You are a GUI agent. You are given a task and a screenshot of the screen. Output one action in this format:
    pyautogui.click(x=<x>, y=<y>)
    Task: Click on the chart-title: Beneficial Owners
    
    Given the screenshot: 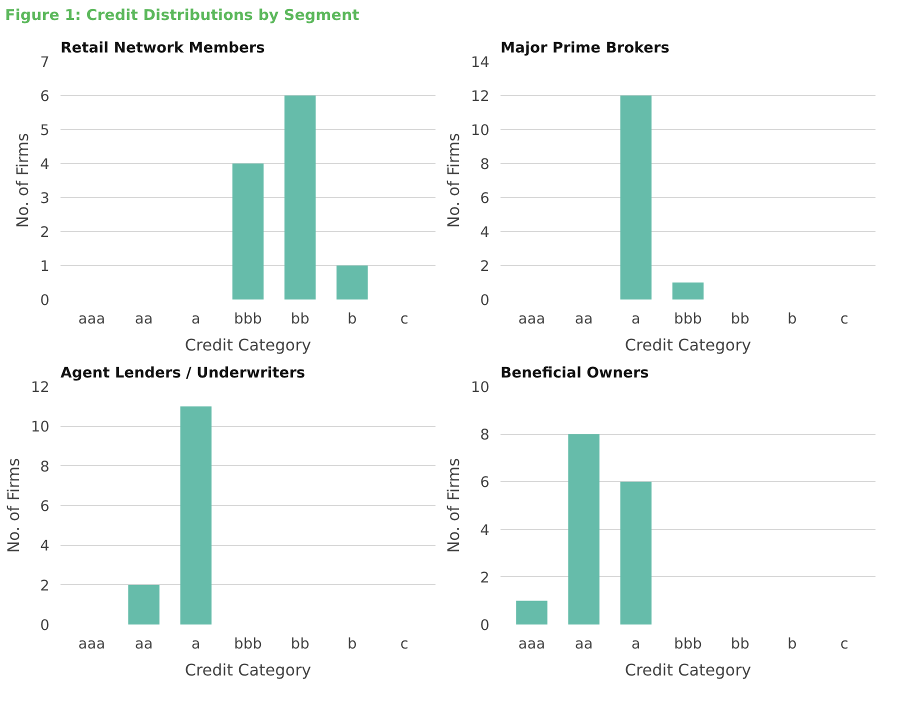 What is the action you would take?
    pyautogui.click(x=575, y=373)
    